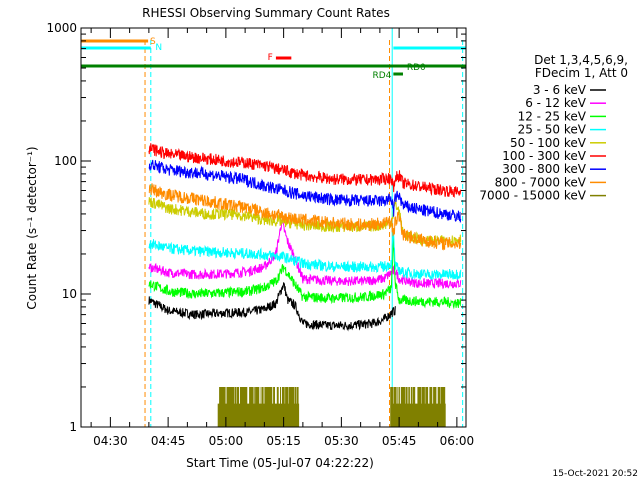 This screenshot has height=480, width=640. Describe the element at coordinates (266, 13) in the screenshot. I see `chart-title: RHESSI Observing Summary Count Rates` at that location.